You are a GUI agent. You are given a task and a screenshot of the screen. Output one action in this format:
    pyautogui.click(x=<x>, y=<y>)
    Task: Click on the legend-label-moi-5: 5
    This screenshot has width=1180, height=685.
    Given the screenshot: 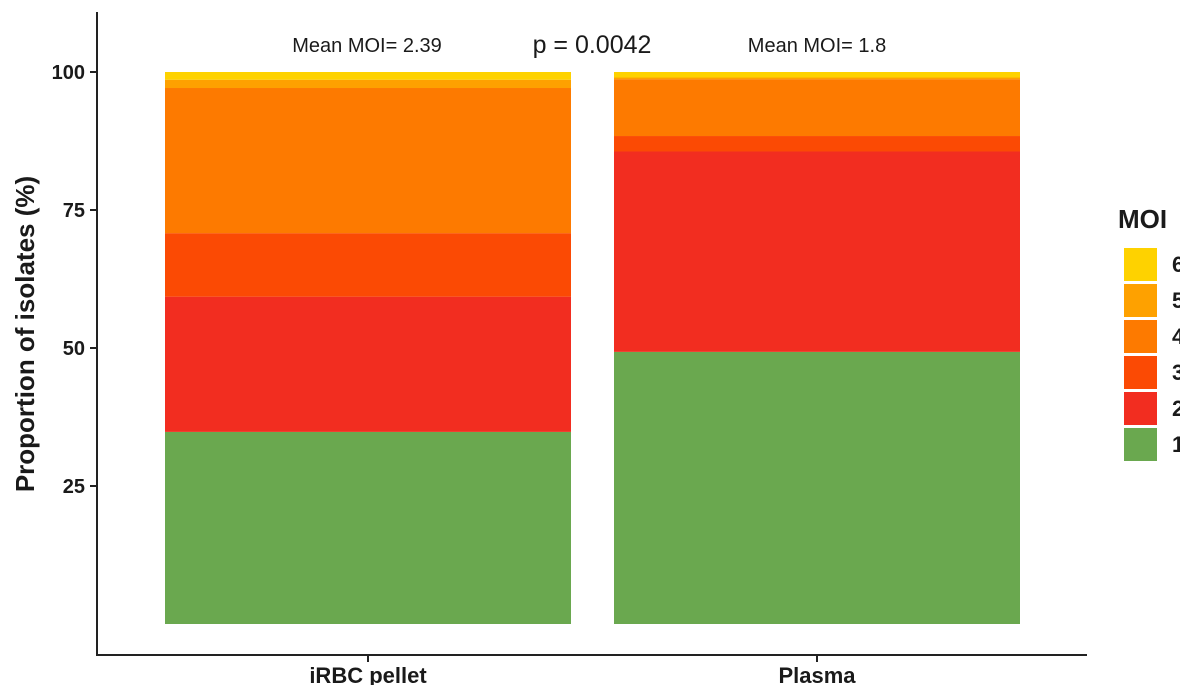 What is the action you would take?
    pyautogui.click(x=1176, y=300)
    